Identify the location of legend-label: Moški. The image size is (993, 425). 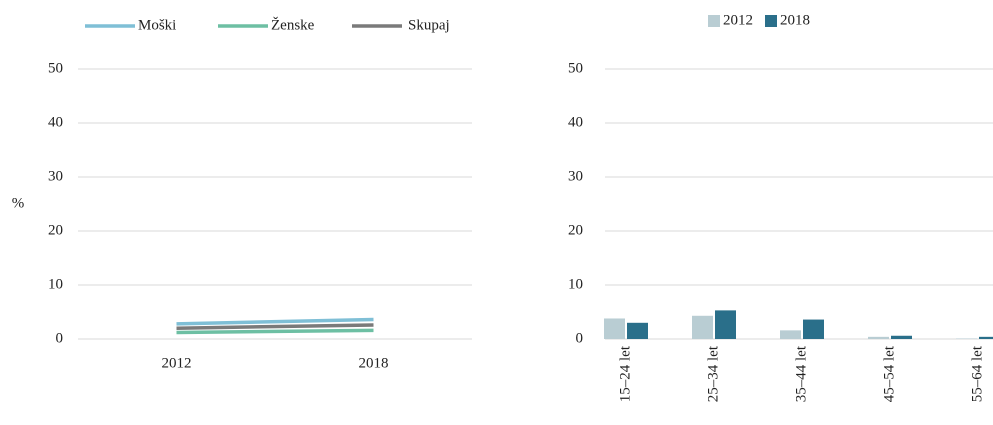
(157, 25).